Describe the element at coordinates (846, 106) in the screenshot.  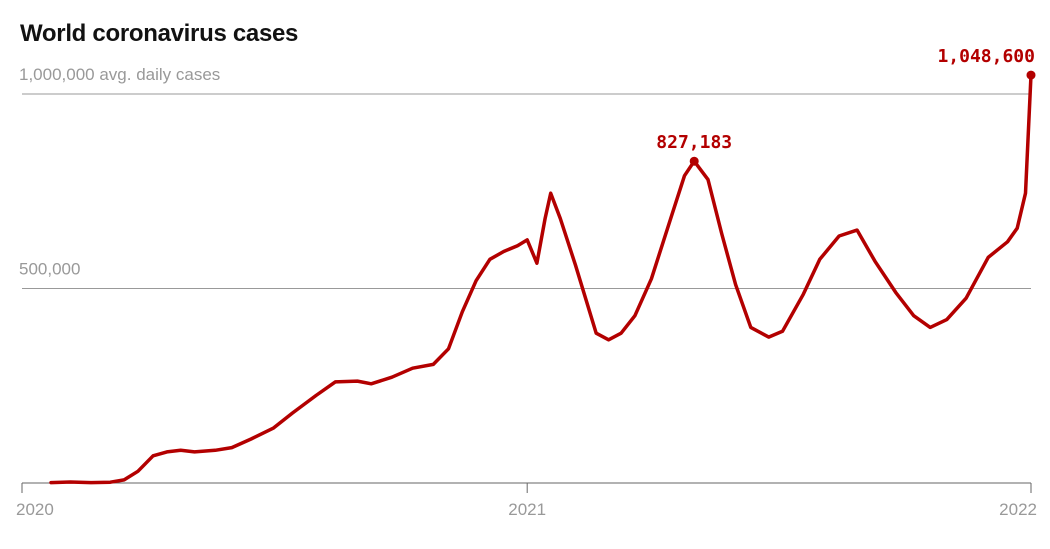
I see `annotations: 827,183 1,048,600` at that location.